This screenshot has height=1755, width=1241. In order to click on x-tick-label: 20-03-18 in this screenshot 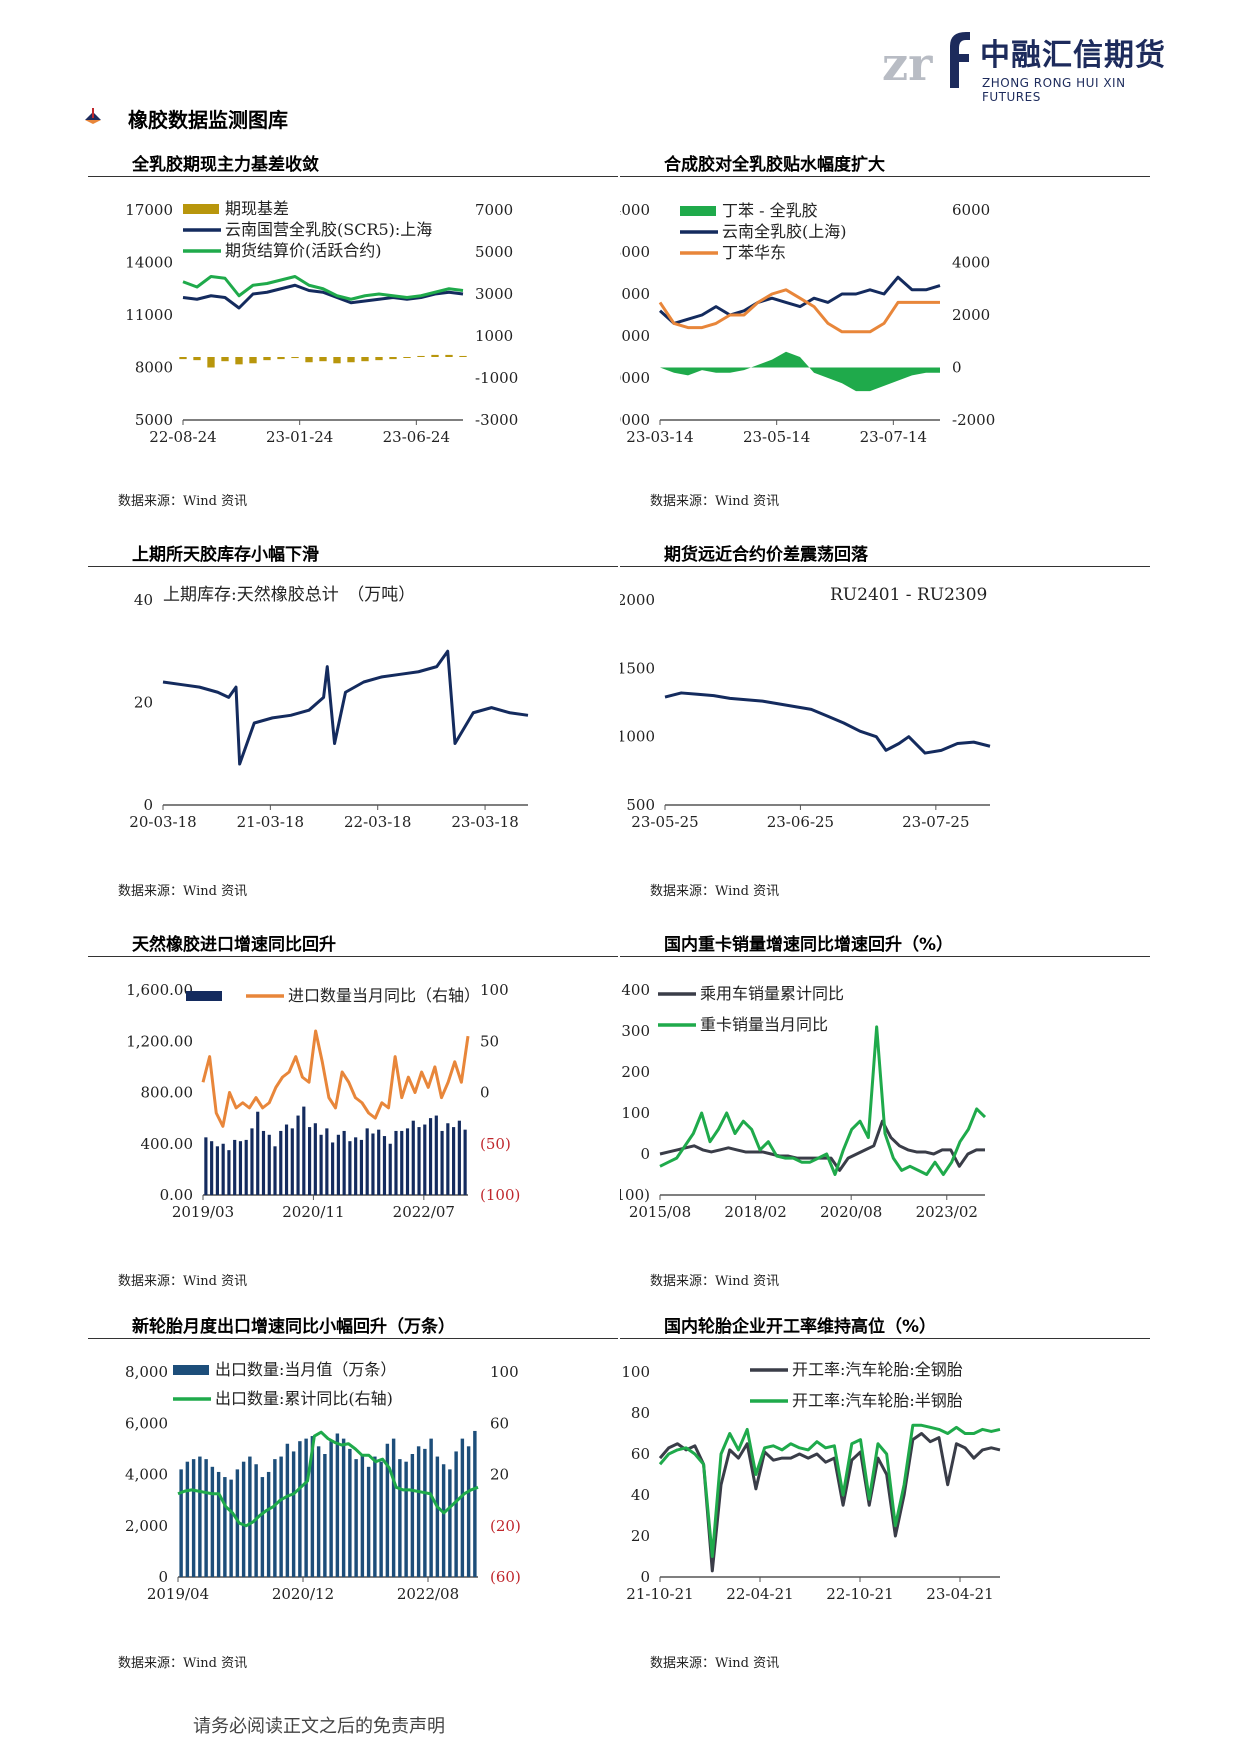, I will do `click(162, 822)`.